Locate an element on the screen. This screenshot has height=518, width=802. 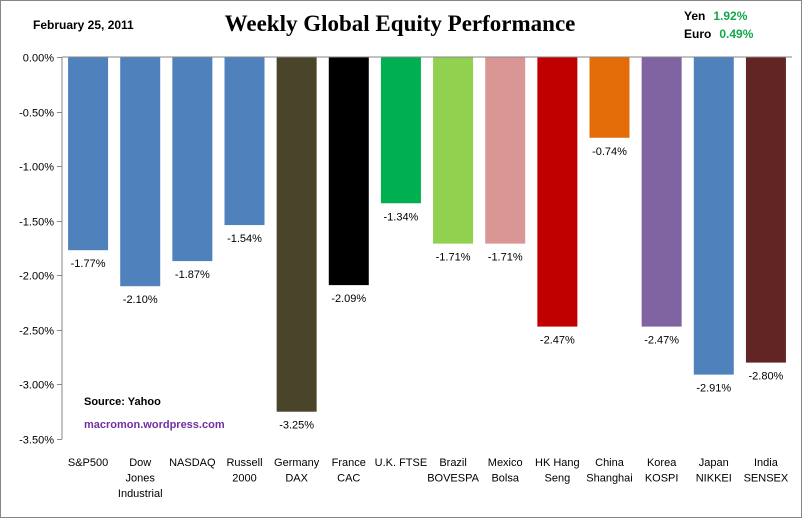
category-label: NASDAQ is located at coordinates (192, 463).